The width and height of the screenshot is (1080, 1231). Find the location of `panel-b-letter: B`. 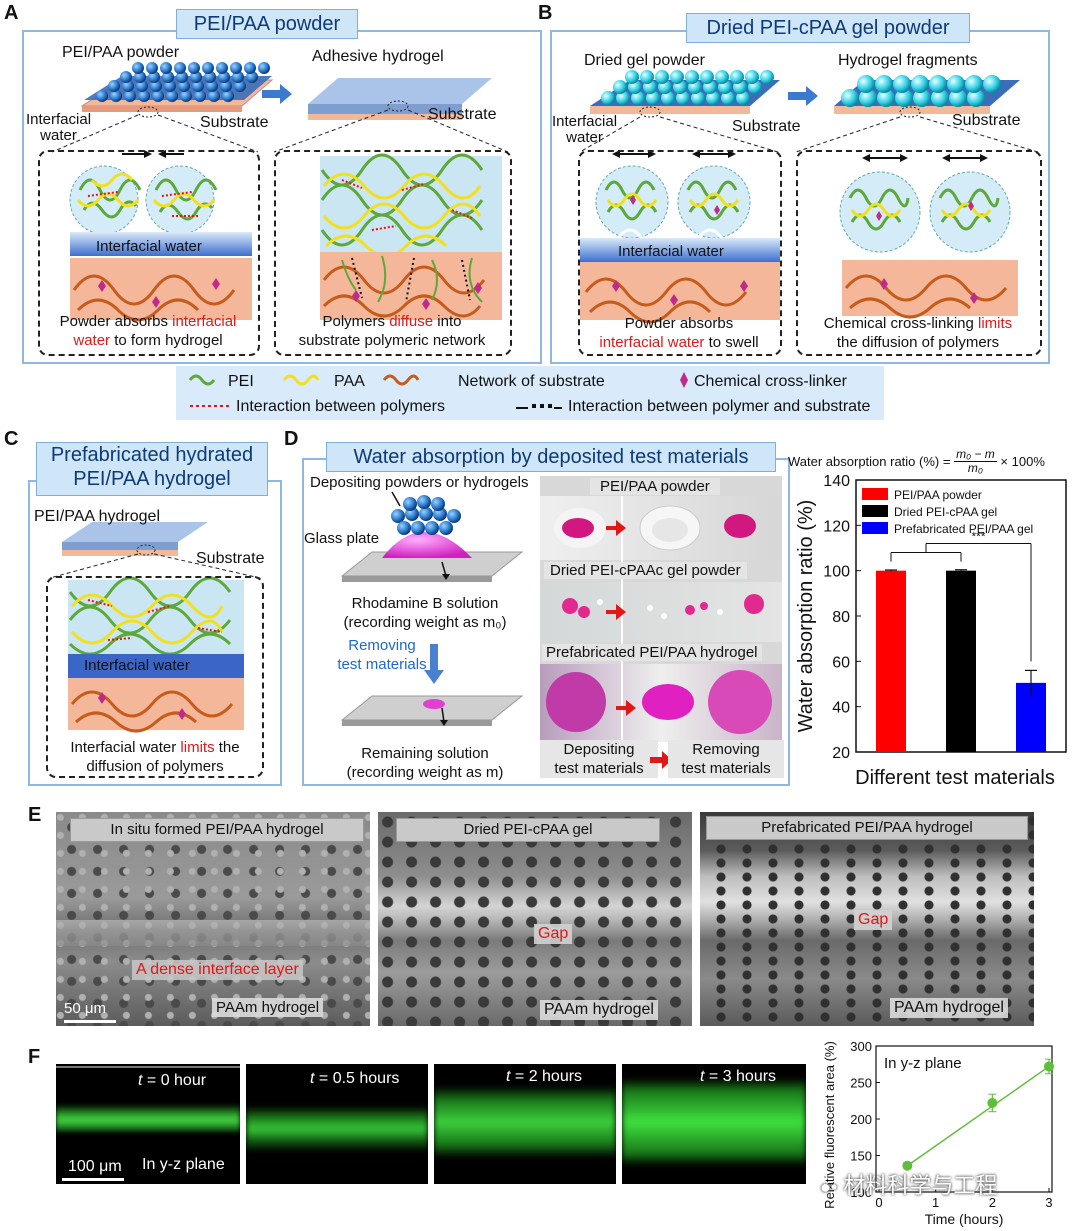

panel-b-letter: B is located at coordinates (545, 13).